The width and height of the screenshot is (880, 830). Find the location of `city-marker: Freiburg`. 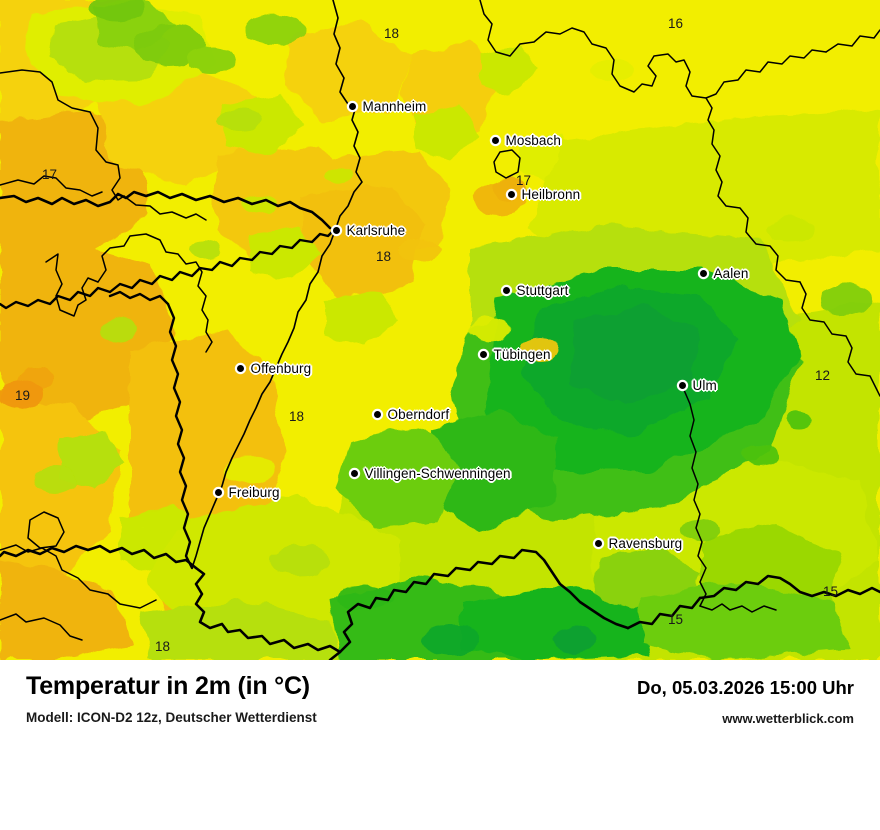

city-marker: Freiburg is located at coordinates (247, 492).